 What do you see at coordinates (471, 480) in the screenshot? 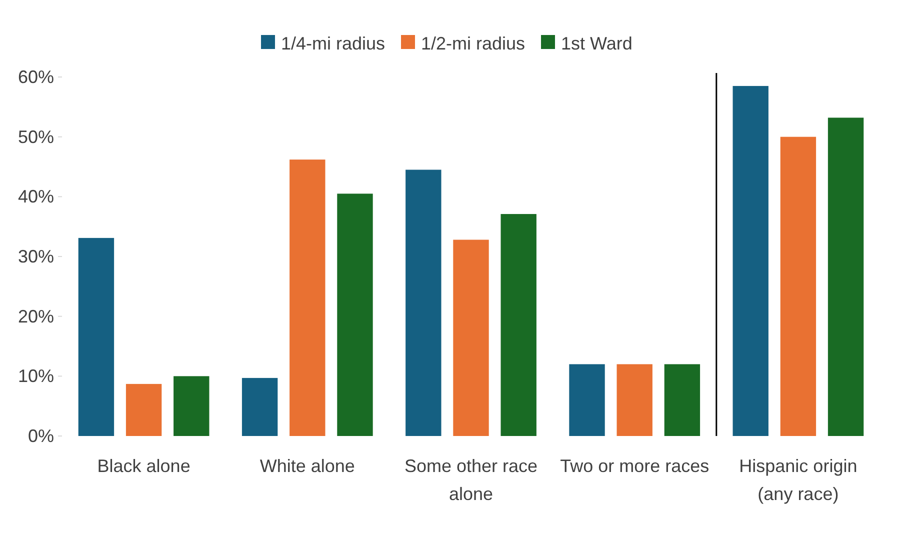
I see `x-tick-label: Some other race alone` at bounding box center [471, 480].